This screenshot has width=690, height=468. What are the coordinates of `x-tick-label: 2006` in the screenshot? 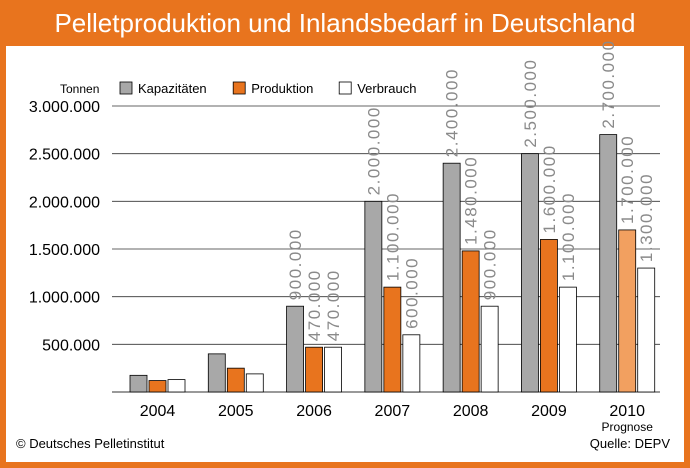 It's located at (314, 411).